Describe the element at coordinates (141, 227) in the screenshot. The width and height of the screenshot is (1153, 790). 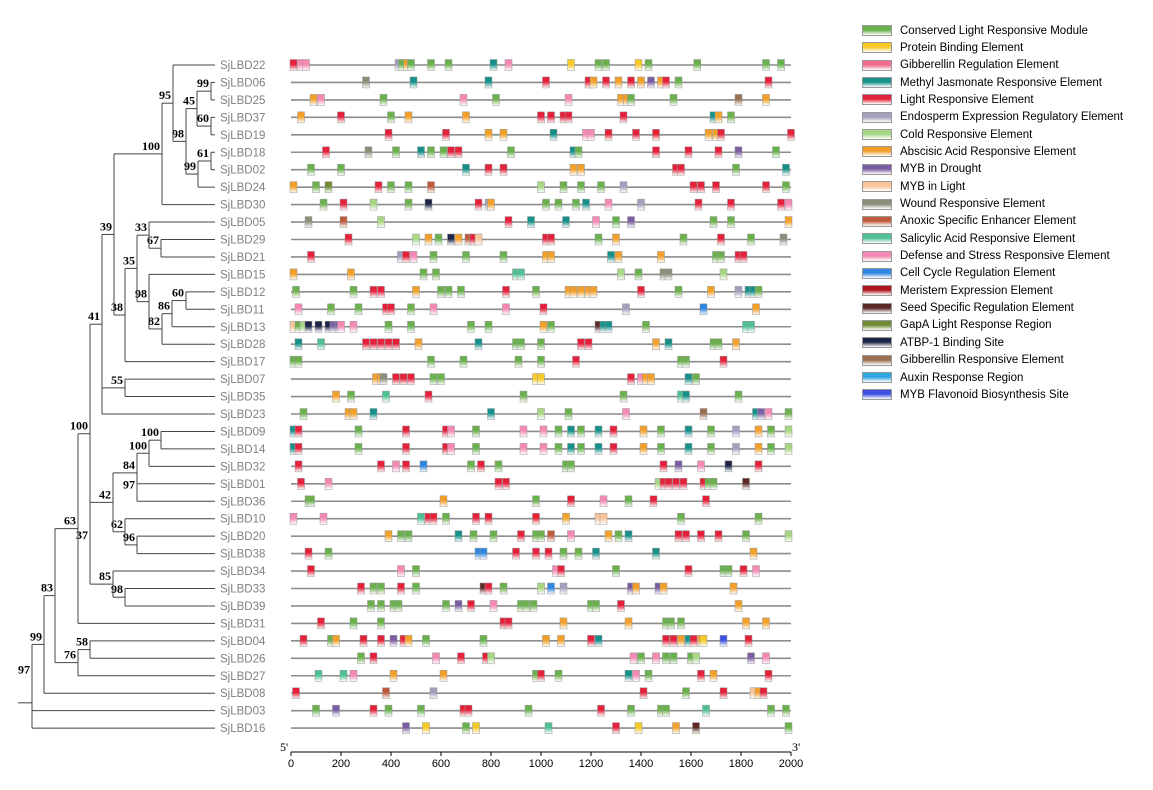
I see `bootstrap-value: 33` at that location.